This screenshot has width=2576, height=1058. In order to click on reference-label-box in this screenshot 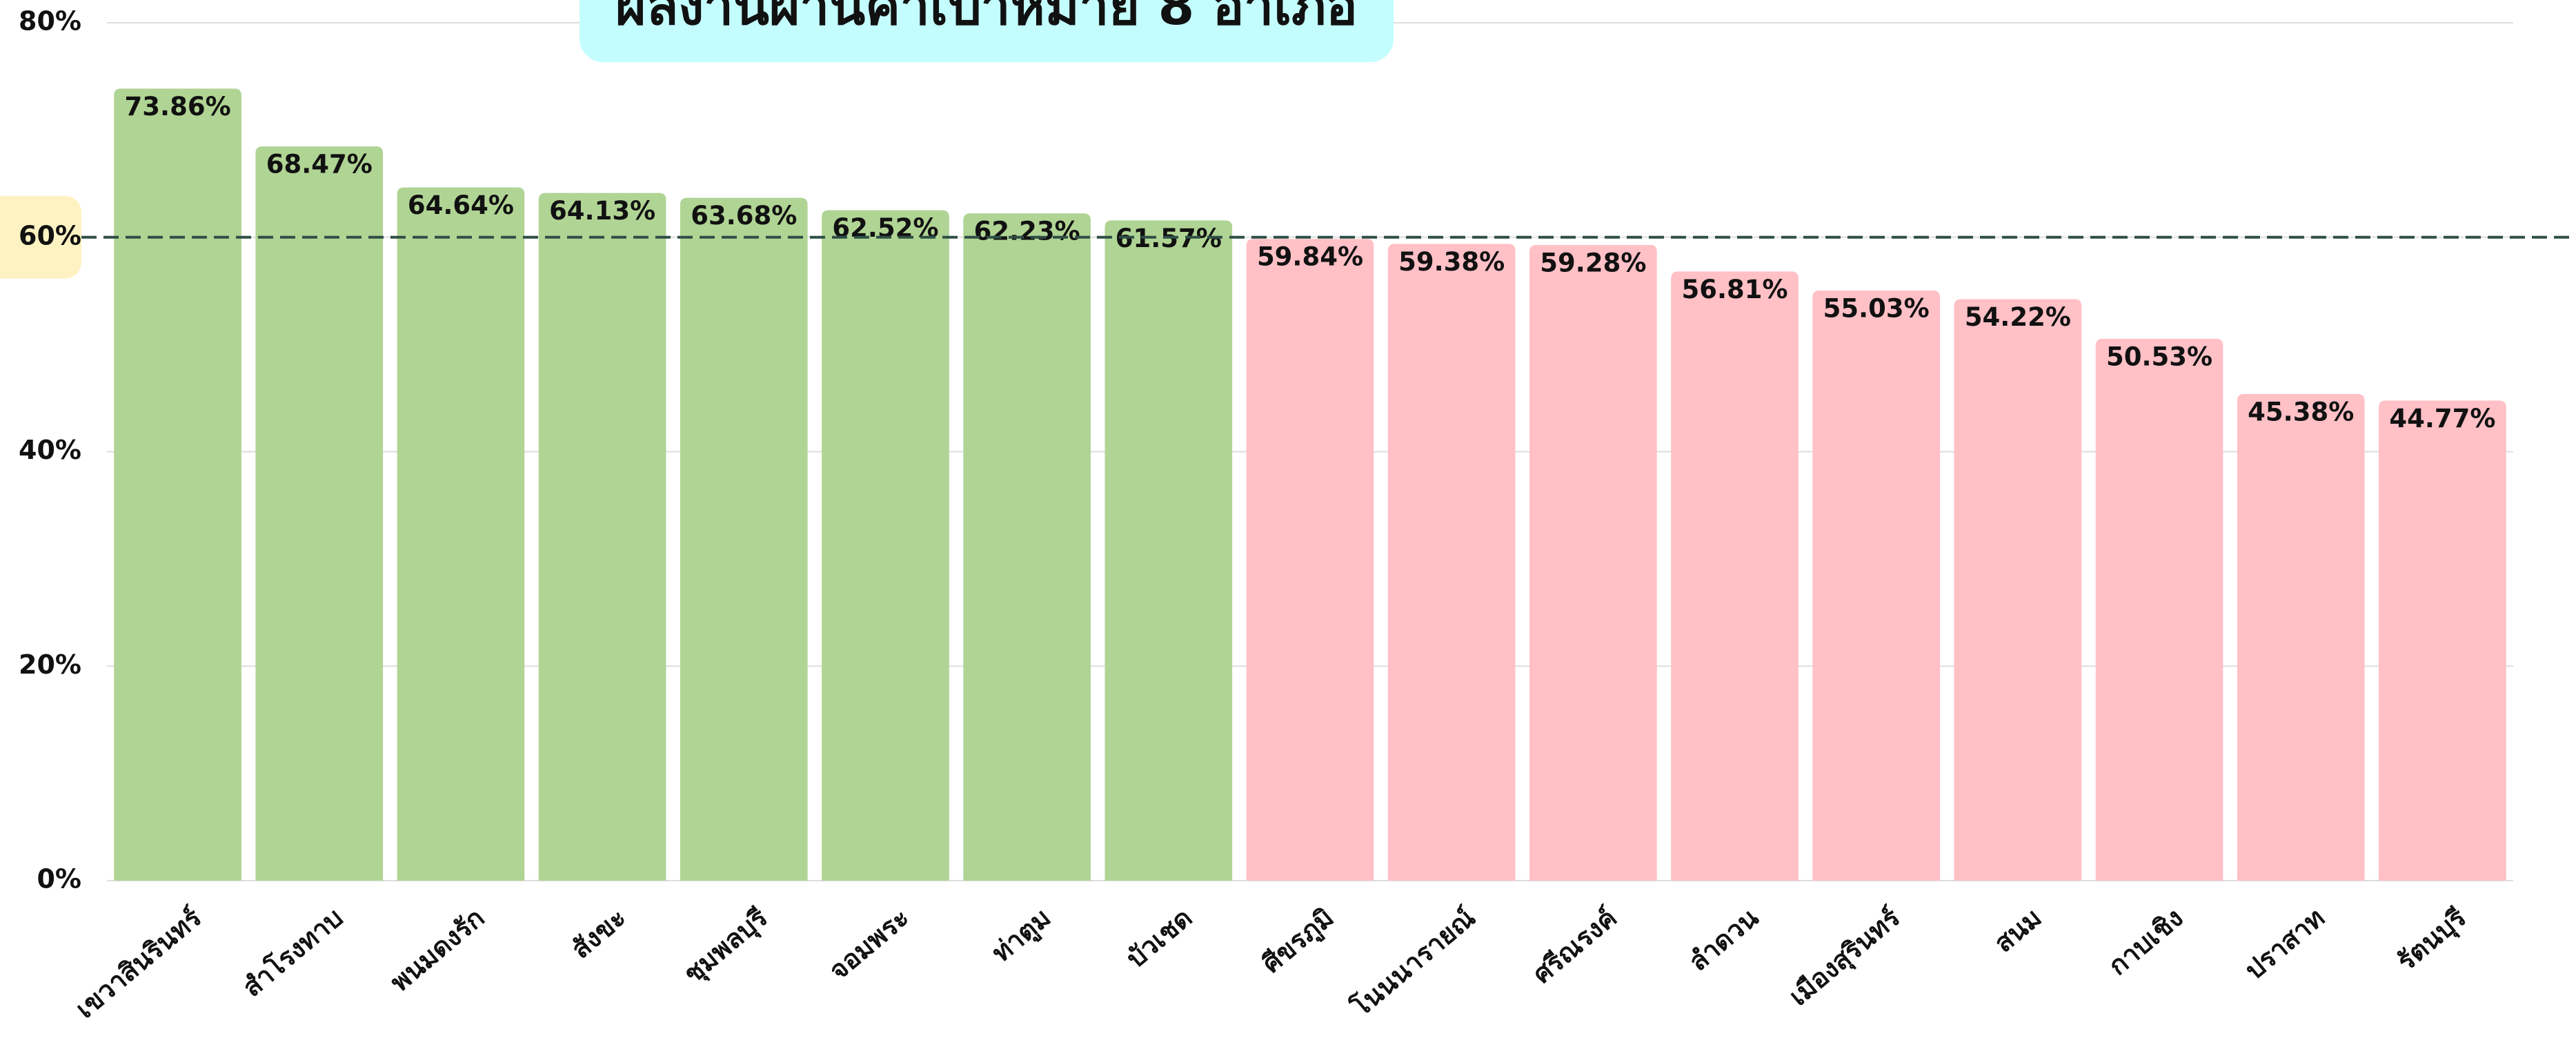, I will do `click(40, 237)`.